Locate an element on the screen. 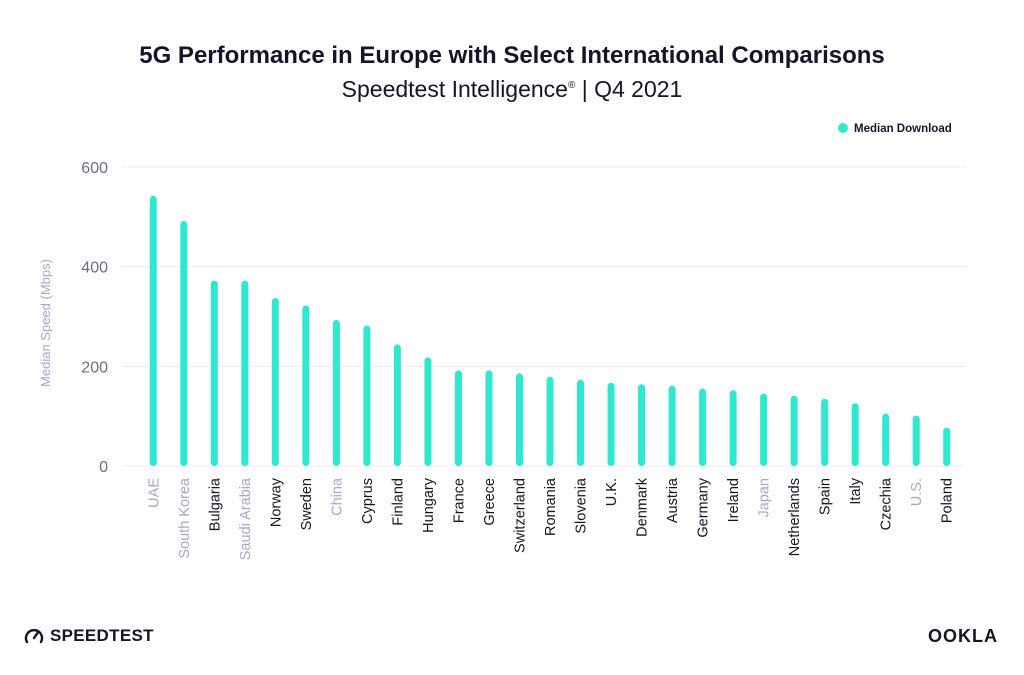 This screenshot has height=675, width=1024. y-tick-label: 0 is located at coordinates (103, 467).